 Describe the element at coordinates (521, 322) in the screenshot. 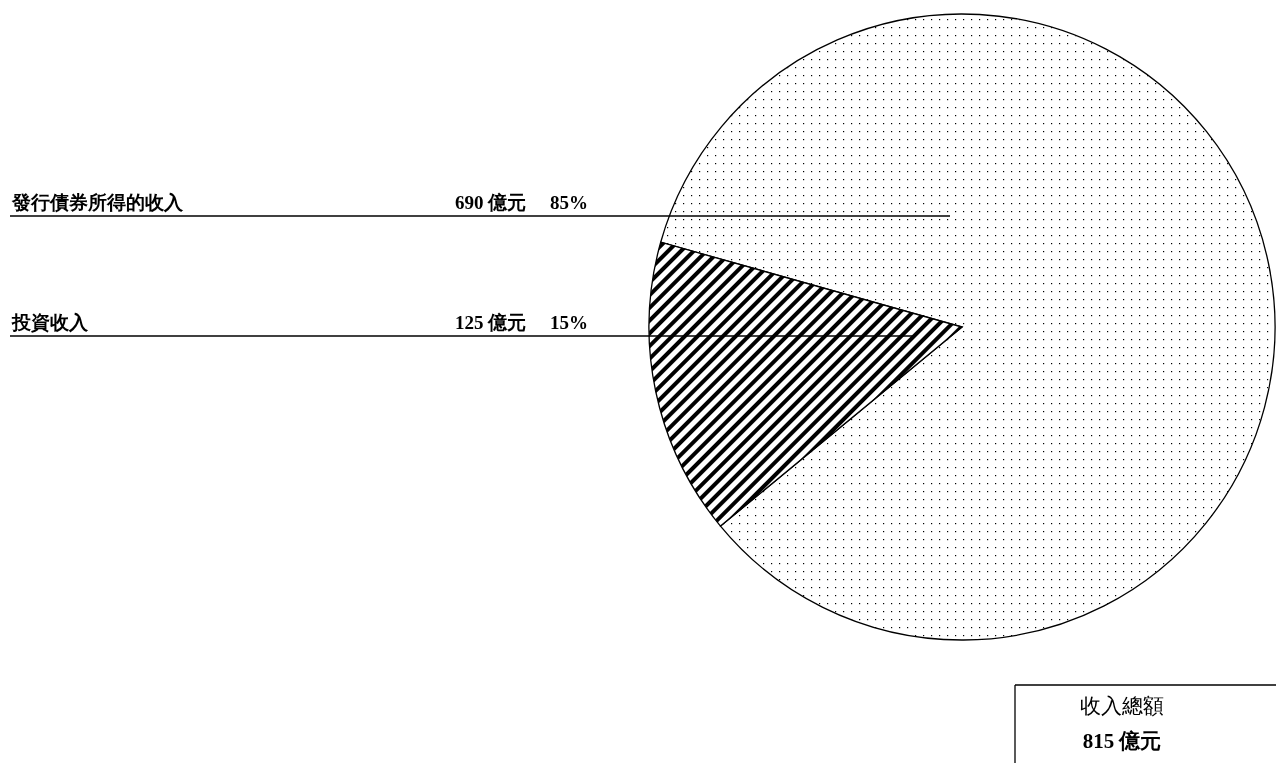

I see `data-label: 125 億元 15%` at that location.